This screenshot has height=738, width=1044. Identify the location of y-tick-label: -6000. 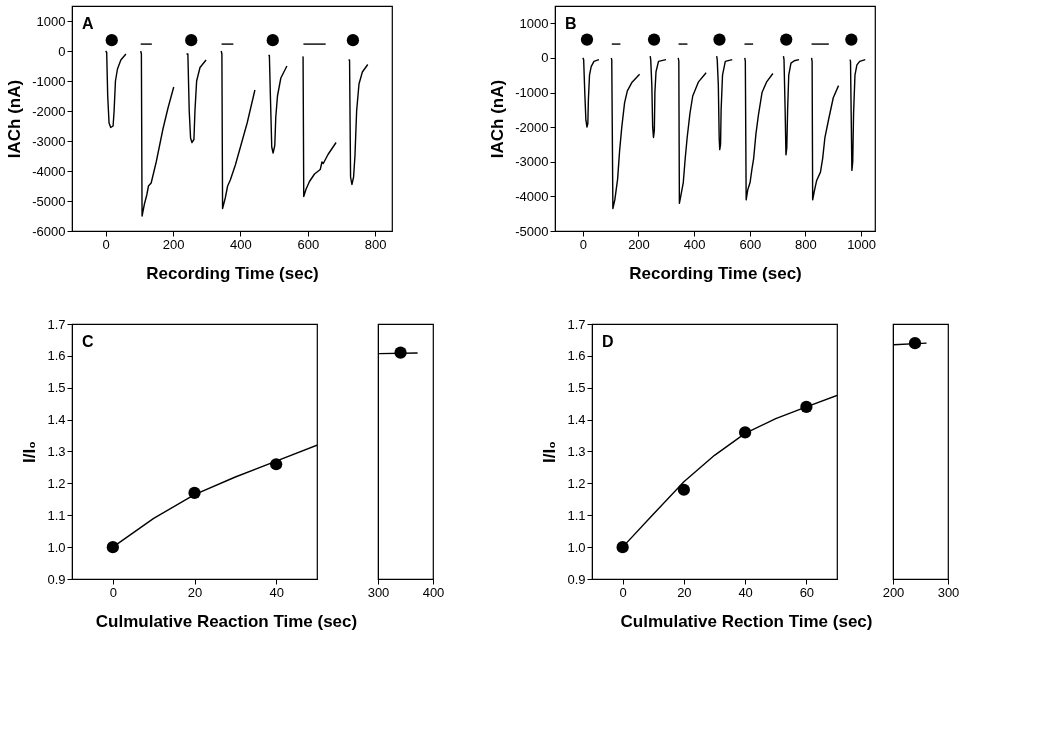
(49, 231).